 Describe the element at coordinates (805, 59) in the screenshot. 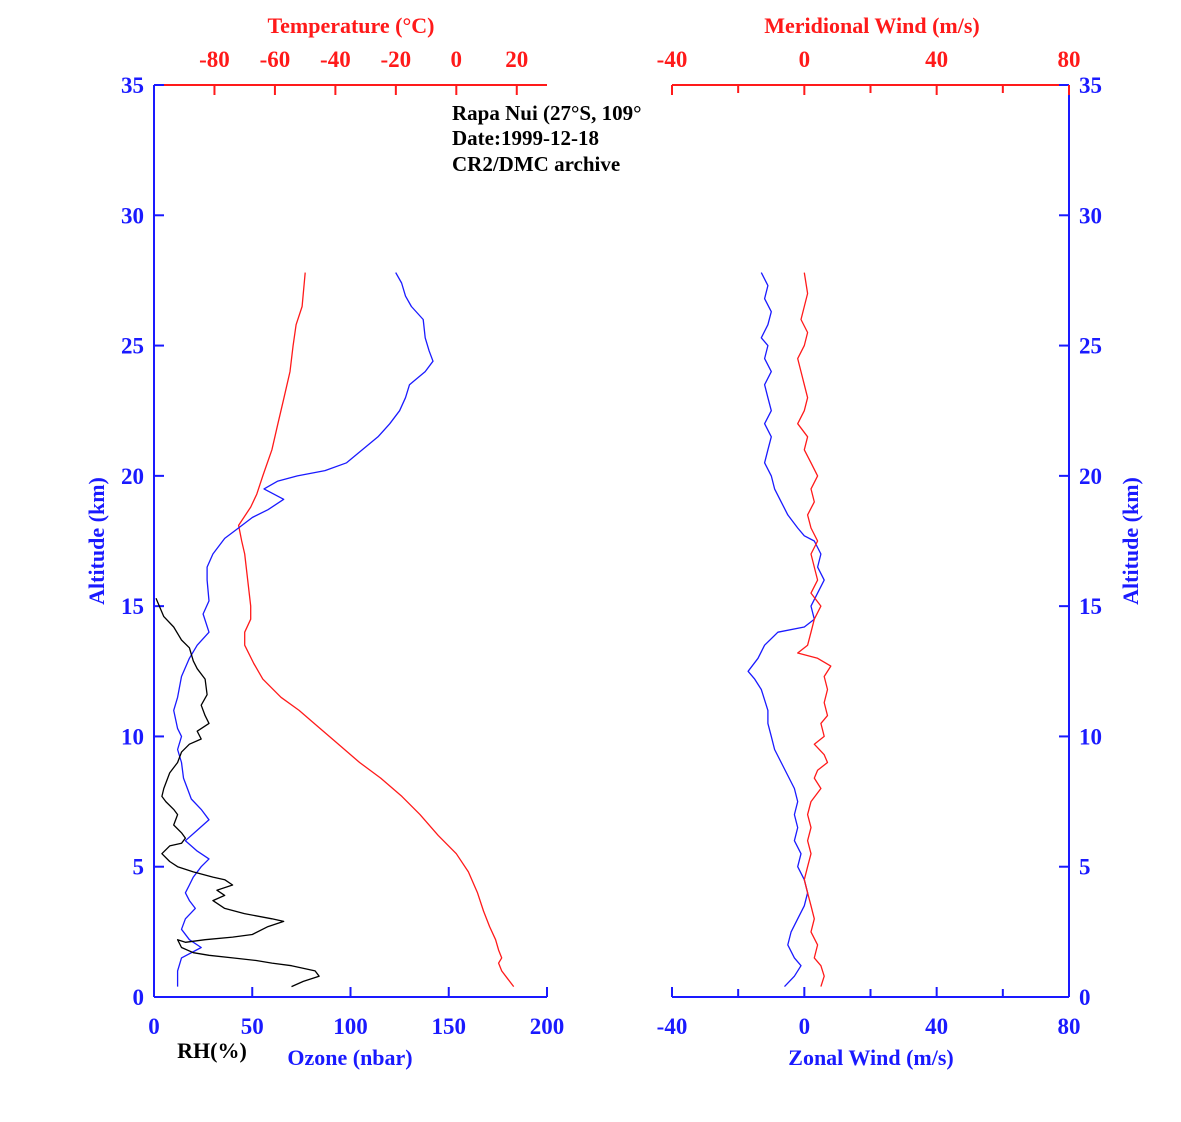

I see `right-top-tick-label: 0` at that location.